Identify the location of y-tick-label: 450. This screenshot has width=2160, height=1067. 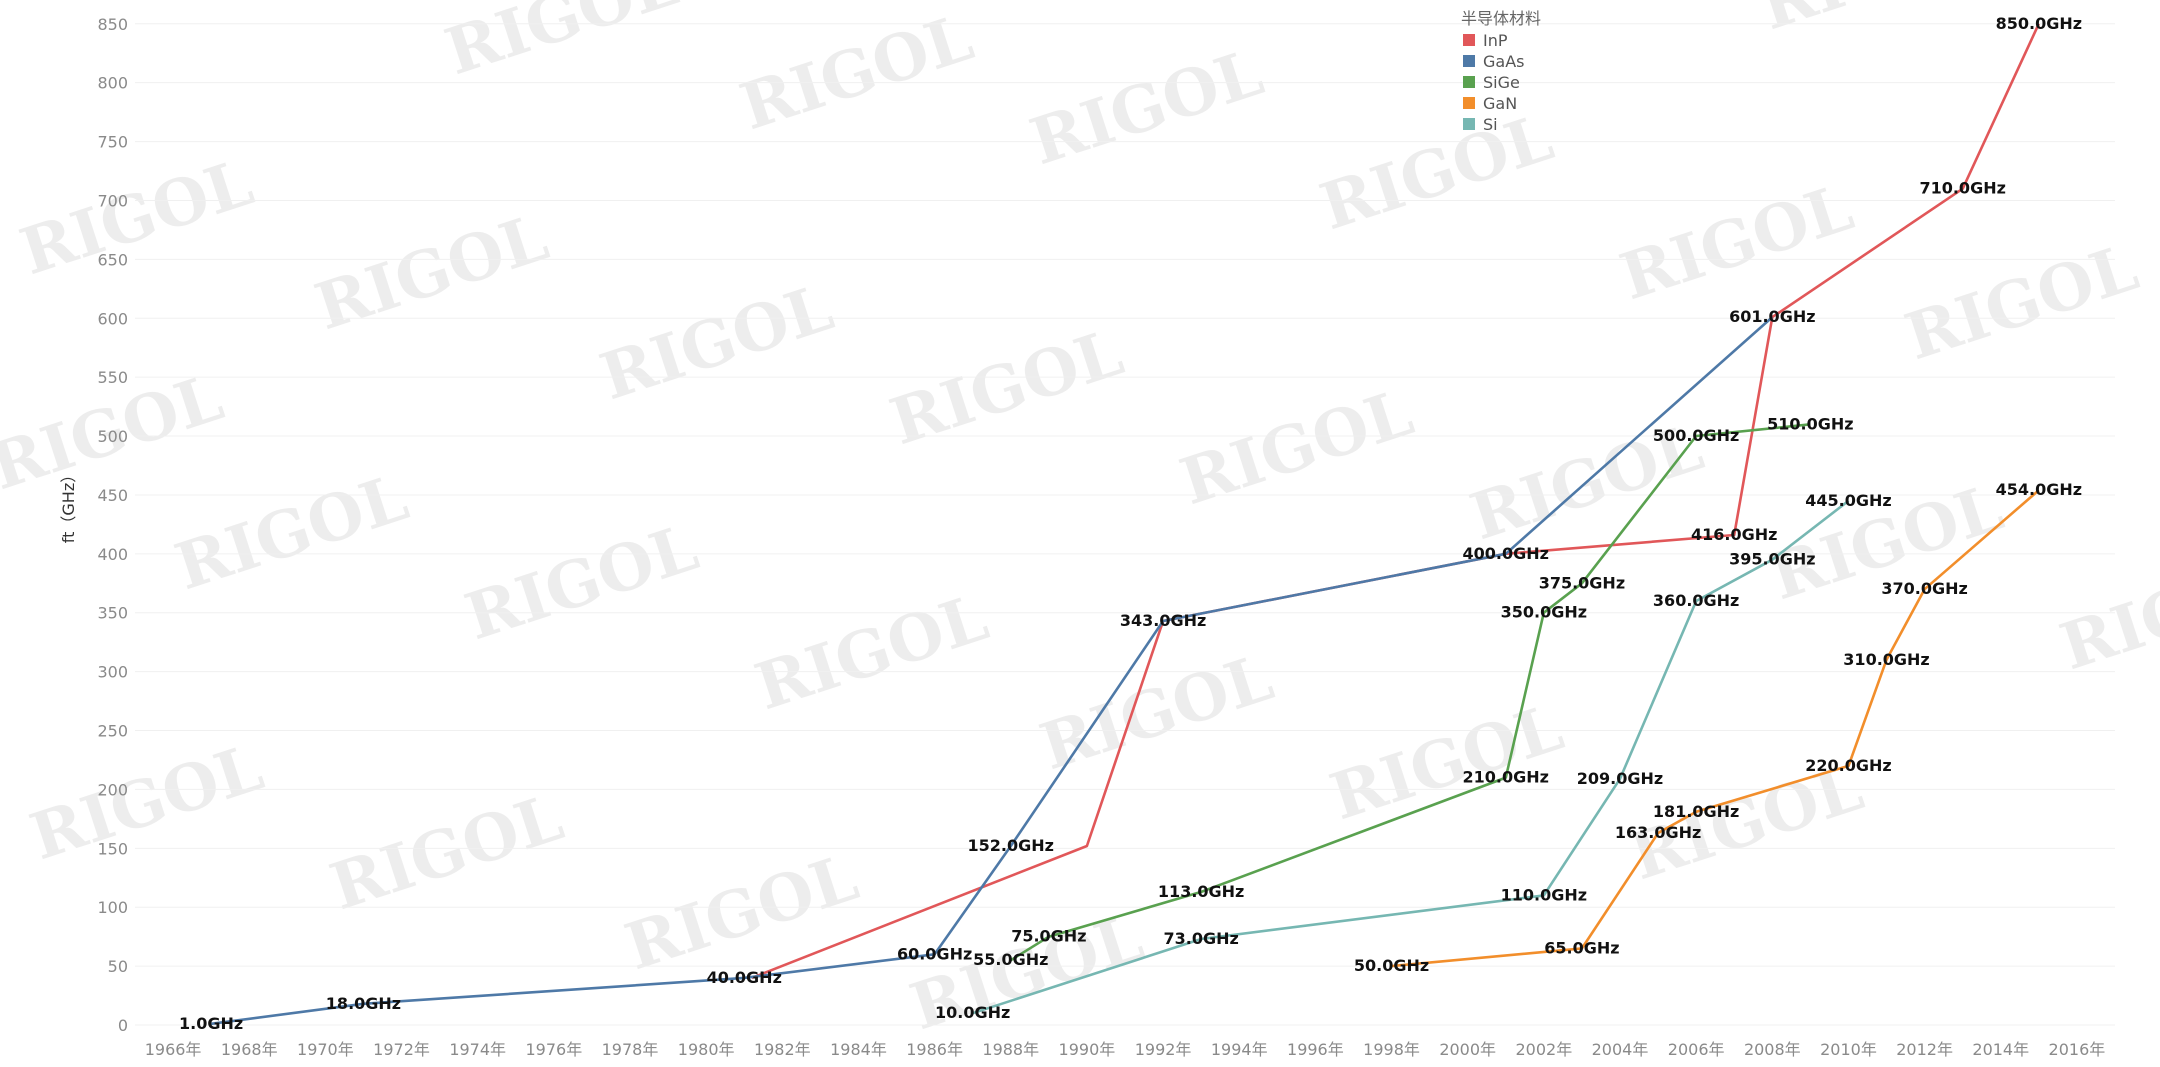
(112, 495).